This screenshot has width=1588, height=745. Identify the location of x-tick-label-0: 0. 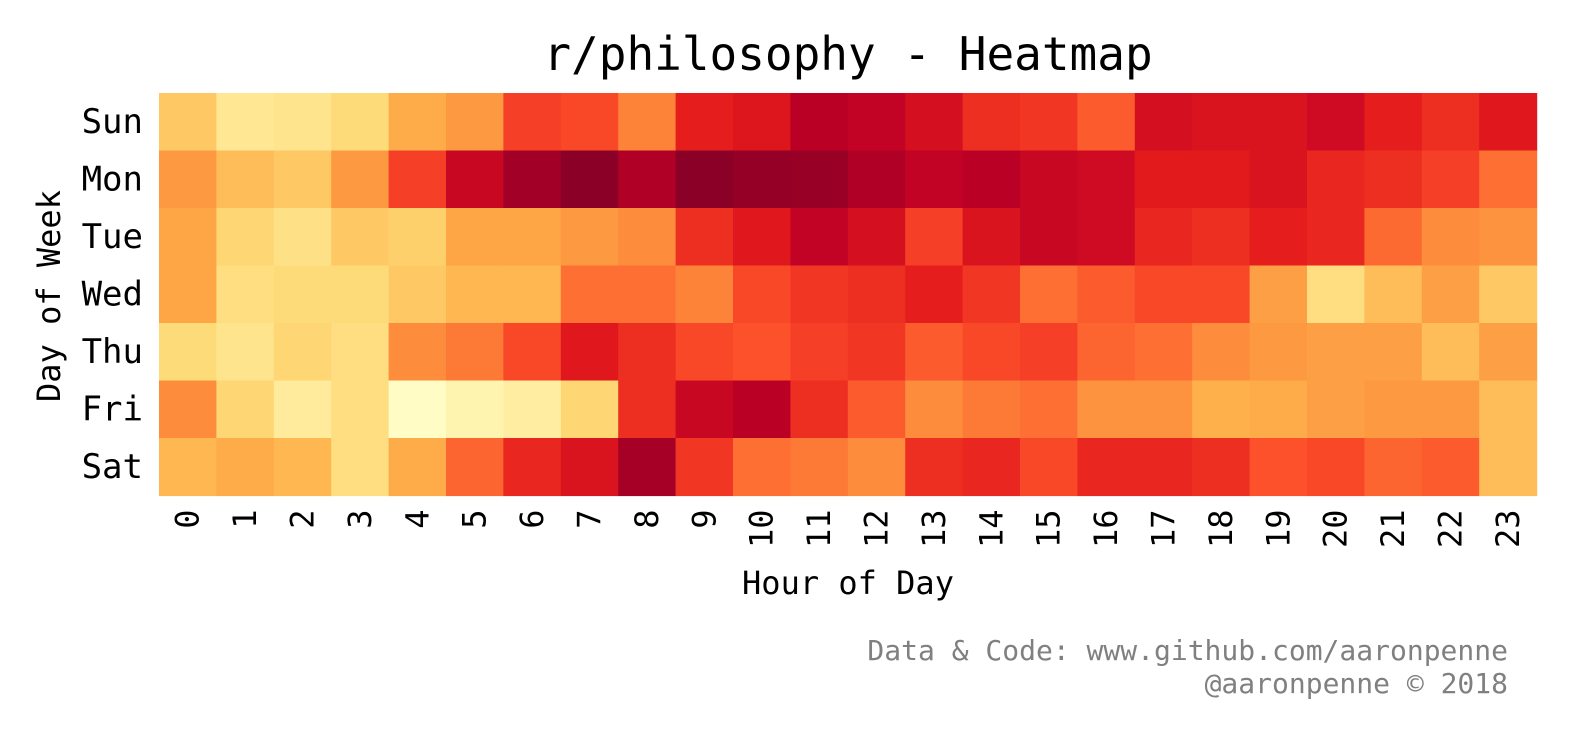
(188, 519).